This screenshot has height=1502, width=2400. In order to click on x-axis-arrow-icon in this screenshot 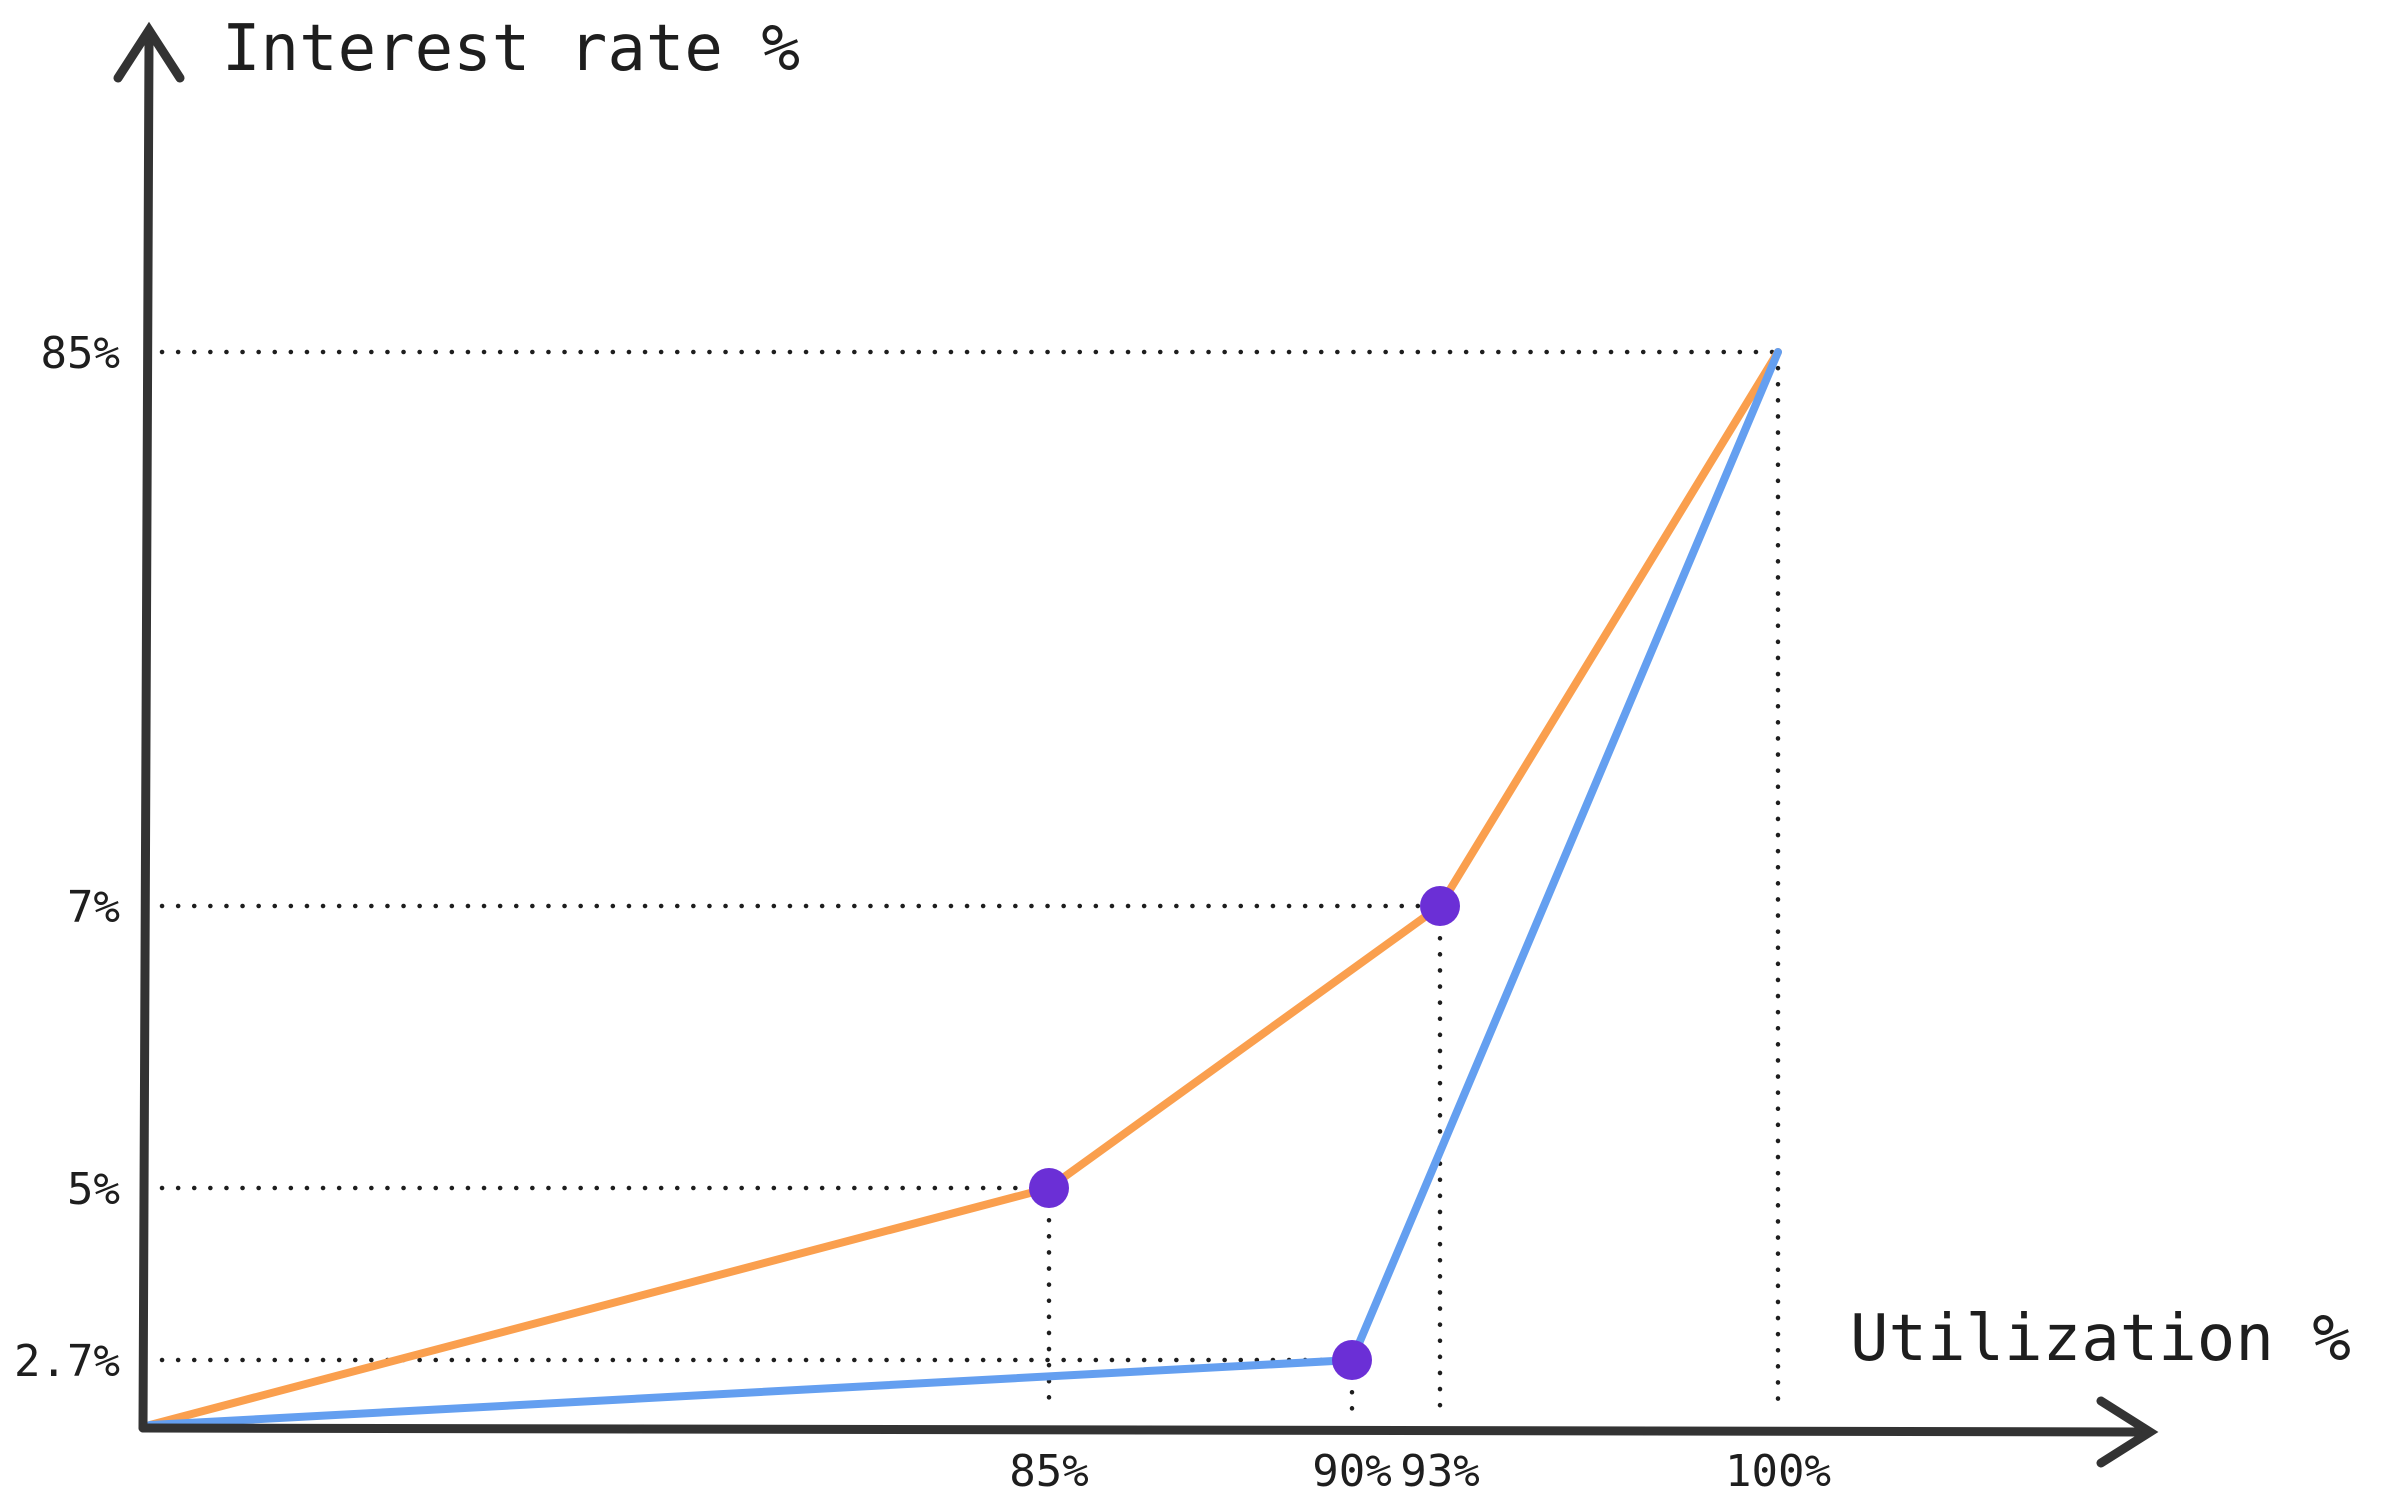, I will do `click(2127, 1432)`.